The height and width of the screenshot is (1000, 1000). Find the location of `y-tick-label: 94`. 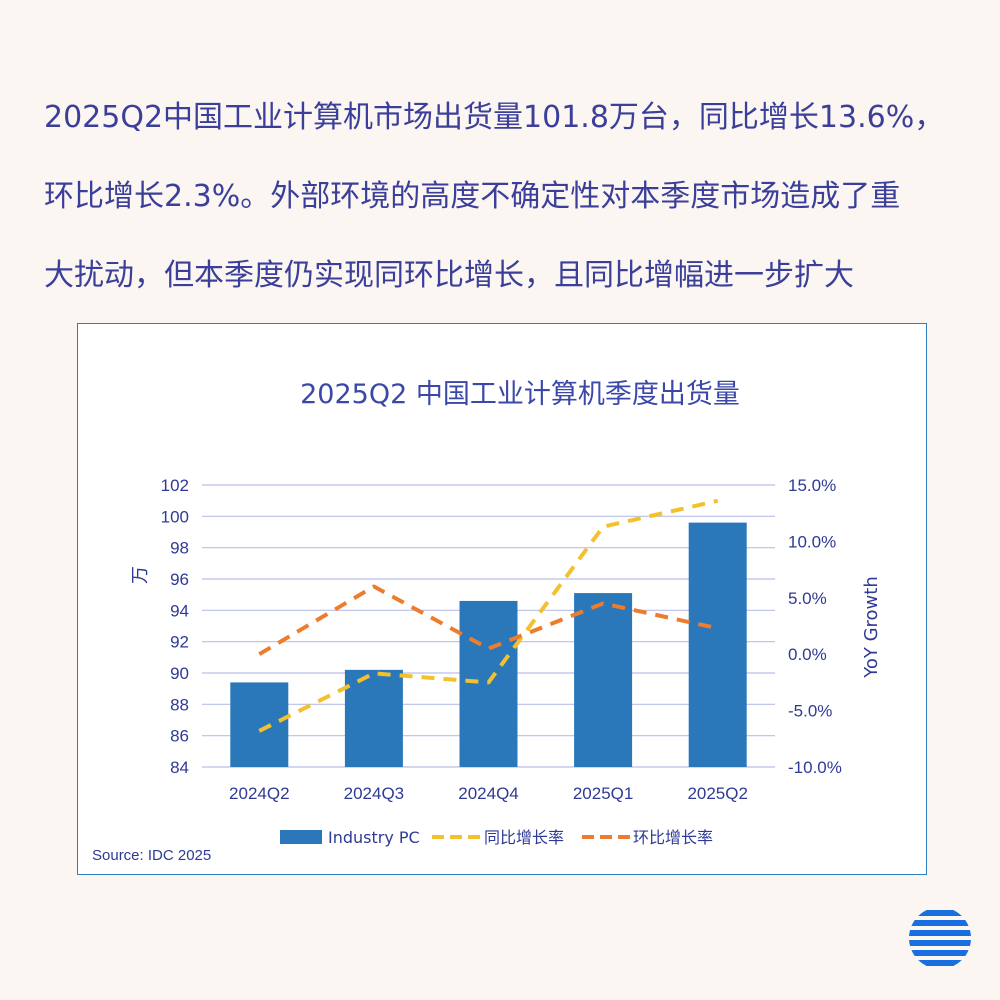

y-tick-label: 94 is located at coordinates (179, 610).